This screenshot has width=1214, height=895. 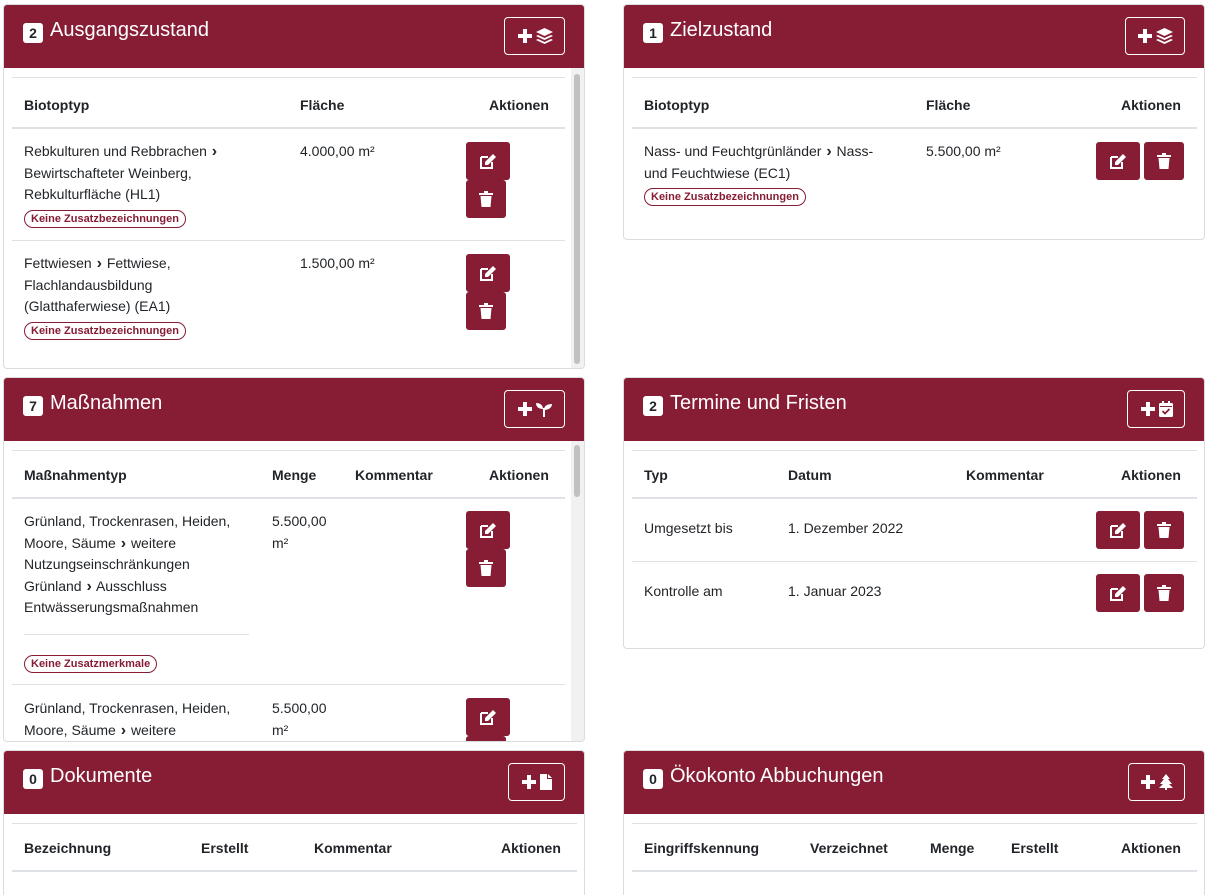 What do you see at coordinates (810, 475) in the screenshot?
I see `col-header-datum: Datum` at bounding box center [810, 475].